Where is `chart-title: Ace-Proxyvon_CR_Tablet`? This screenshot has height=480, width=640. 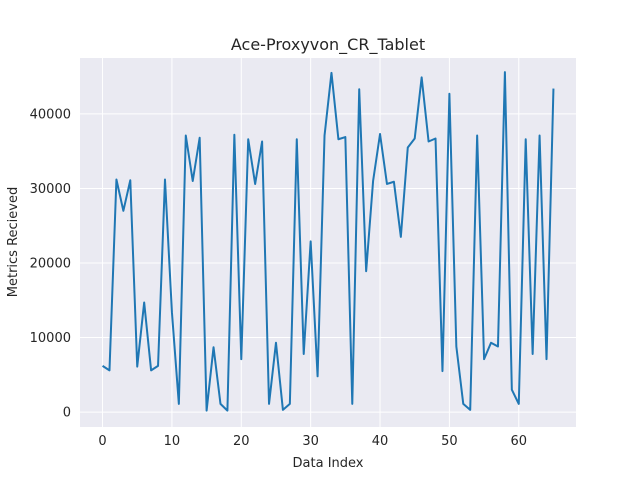
chart-title: Ace-Proxyvon_CR_Tablet is located at coordinates (328, 45).